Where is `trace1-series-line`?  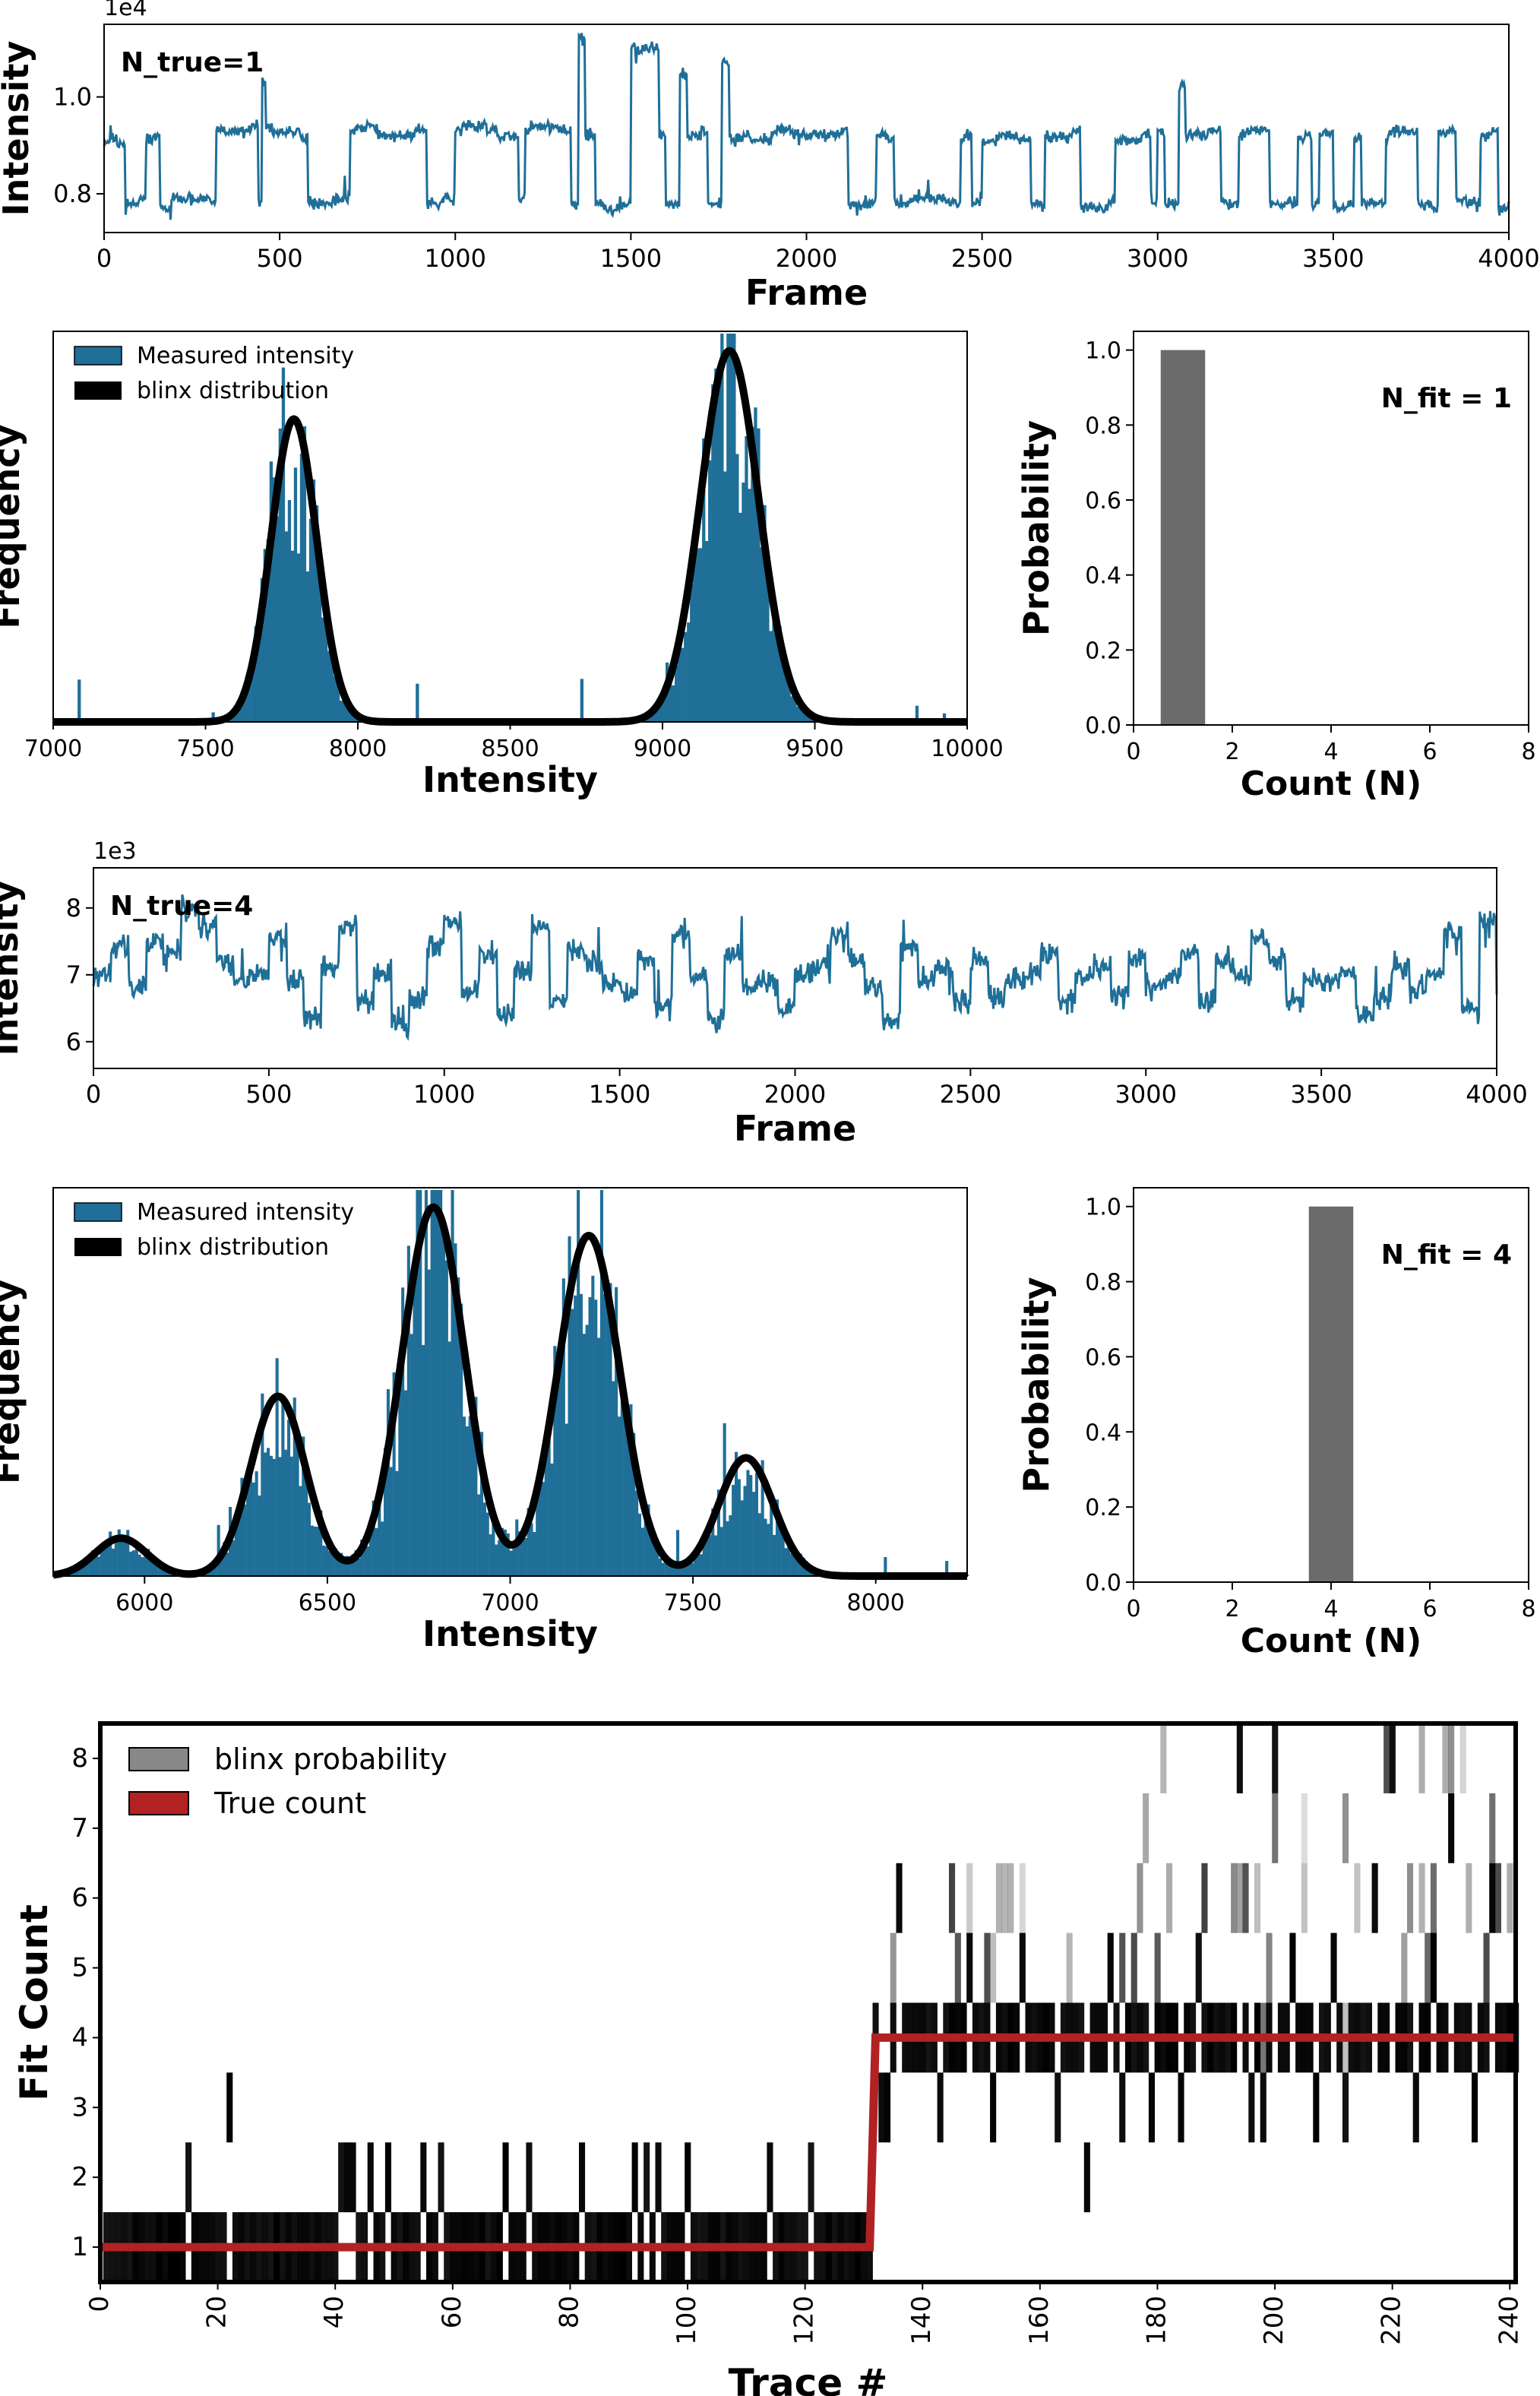
trace1-series-line is located at coordinates (806, 126).